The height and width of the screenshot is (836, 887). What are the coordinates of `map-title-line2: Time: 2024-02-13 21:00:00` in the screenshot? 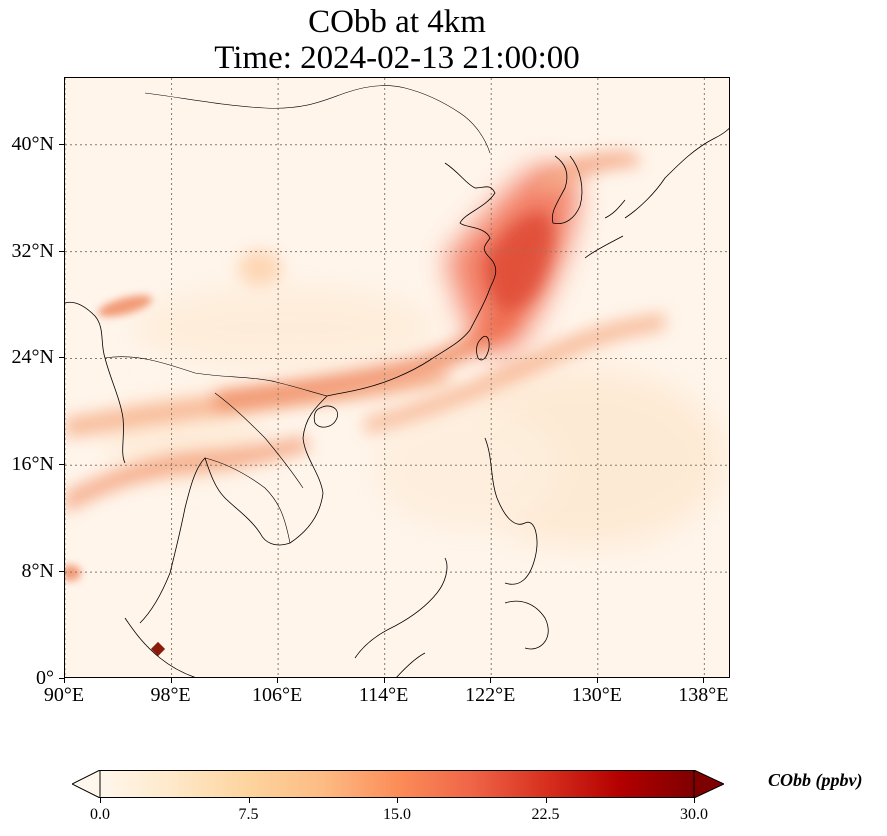 It's located at (397, 58).